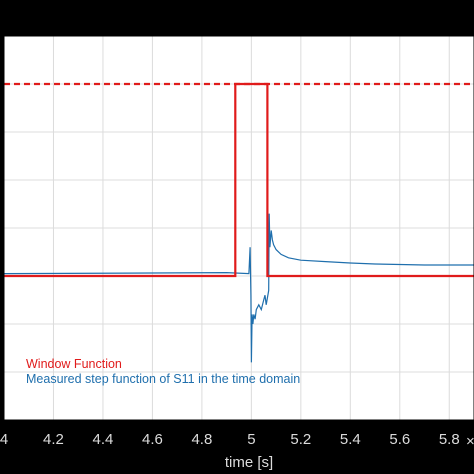  Describe the element at coordinates (152, 439) in the screenshot. I see `x-tick-label: 4.6` at that location.